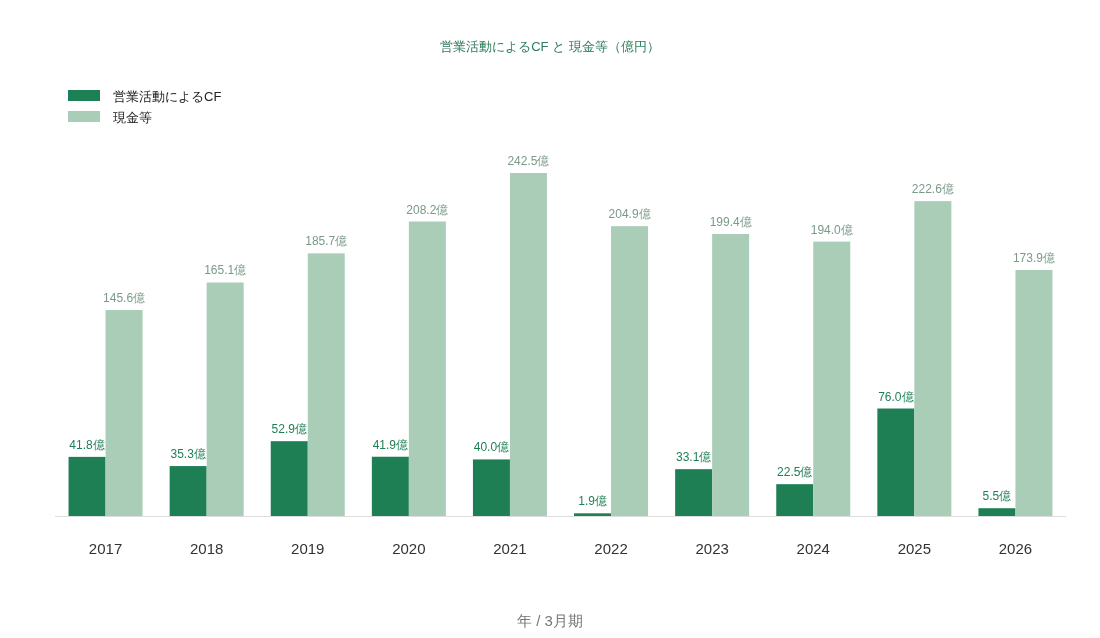 Image resolution: width=1100 pixels, height=638 pixels. What do you see at coordinates (225, 270) in the screenshot?
I see `data-label: 165.1億` at bounding box center [225, 270].